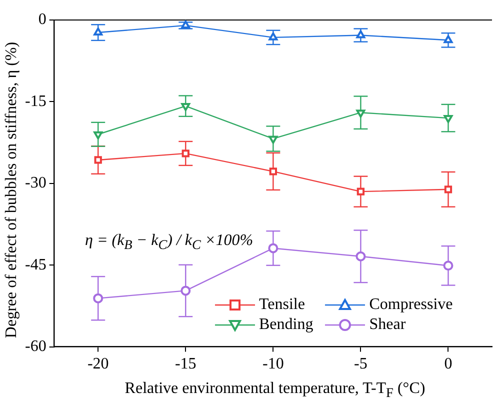  I want to click on x-tick-label: -5, so click(361, 364).